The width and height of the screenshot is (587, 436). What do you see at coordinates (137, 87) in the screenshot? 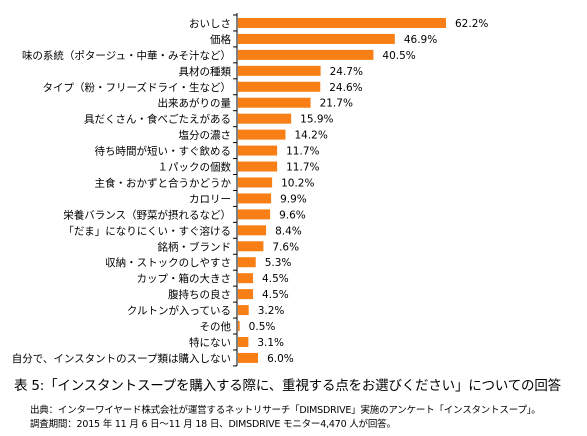
I see `category-label: タイプ（粉・フリーズドライ・生など）` at bounding box center [137, 87].